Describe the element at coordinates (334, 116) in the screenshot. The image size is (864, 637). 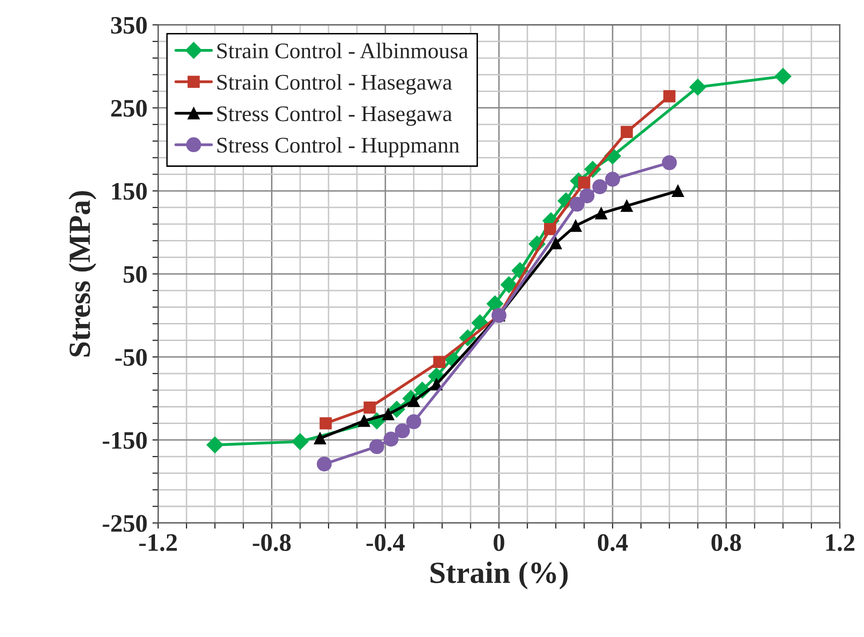
I see `legend-label: Stress Control - Hasegawa` at that location.